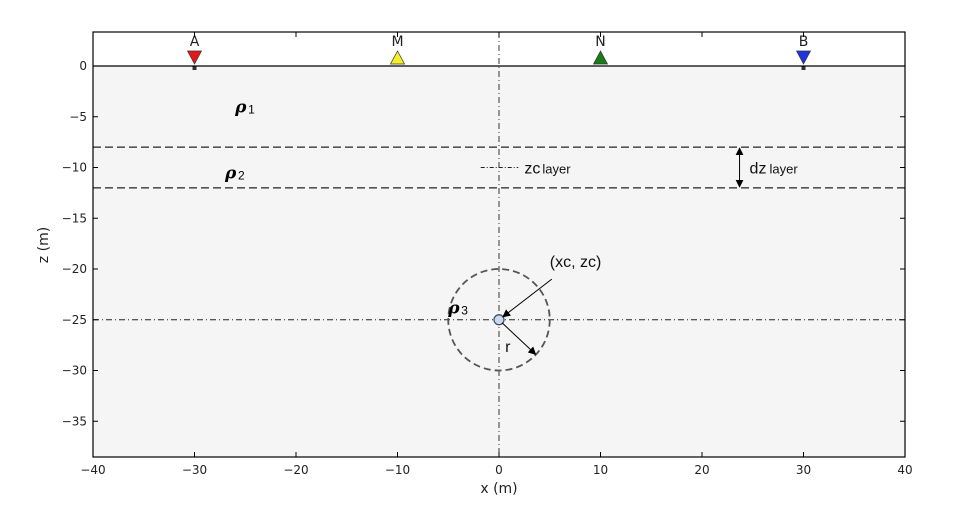 Image resolution: width=955 pixels, height=519 pixels. What do you see at coordinates (194, 68) in the screenshot?
I see `electrode-a-stake` at bounding box center [194, 68].